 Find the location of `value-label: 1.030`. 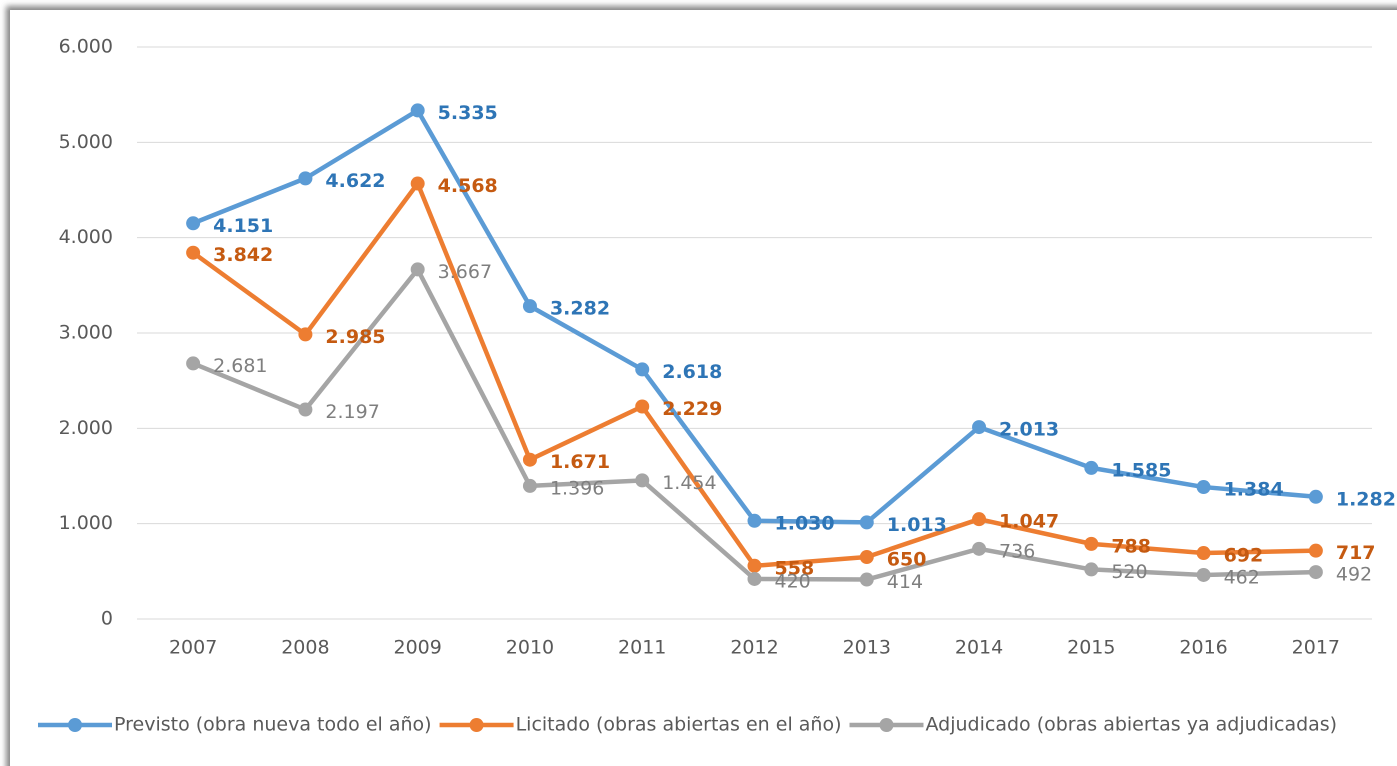

value-label: 1.030 is located at coordinates (805, 523).